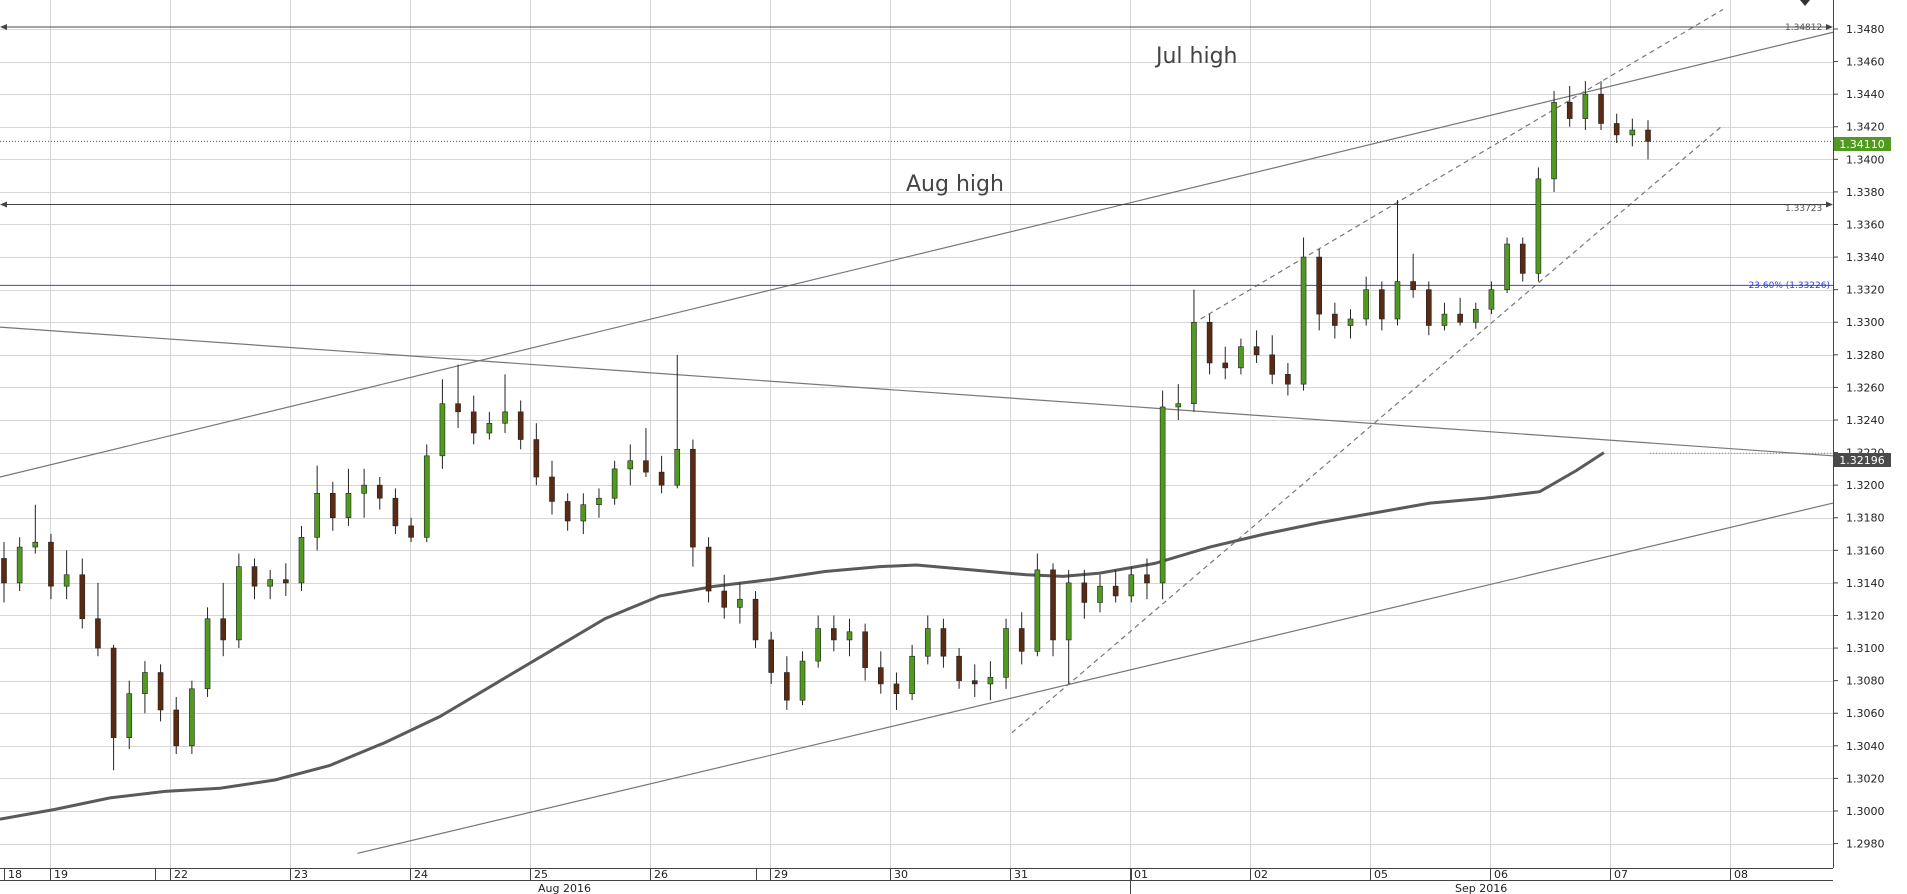 The width and height of the screenshot is (1907, 894). What do you see at coordinates (1865, 518) in the screenshot?
I see `y-tick-label: 1.3180` at bounding box center [1865, 518].